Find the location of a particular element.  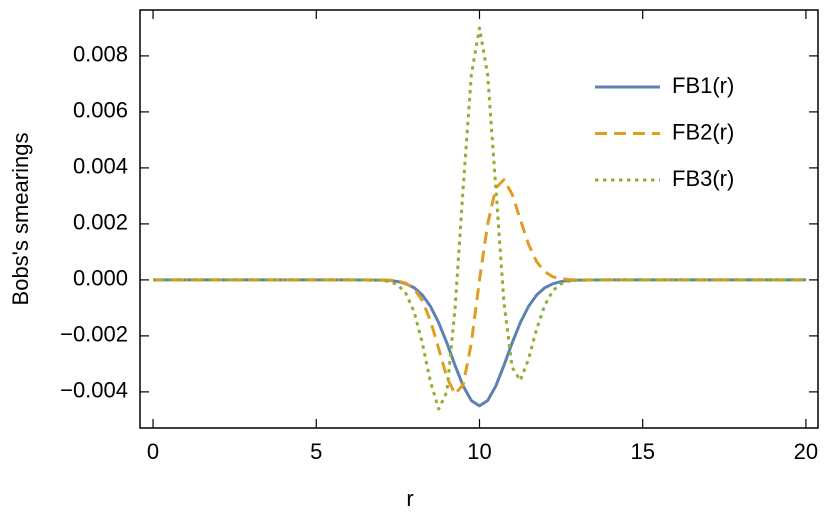

y-tick-label: 0.006 is located at coordinates (100, 110).